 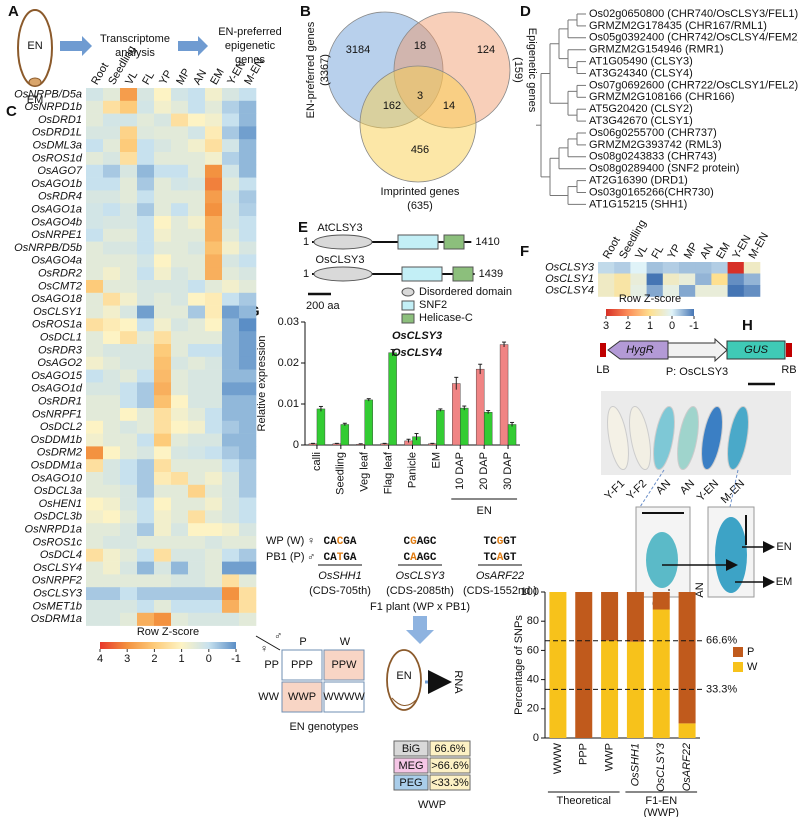 What do you see at coordinates (403, 676) in the screenshot?
I see `seed-label: EN` at bounding box center [403, 676].